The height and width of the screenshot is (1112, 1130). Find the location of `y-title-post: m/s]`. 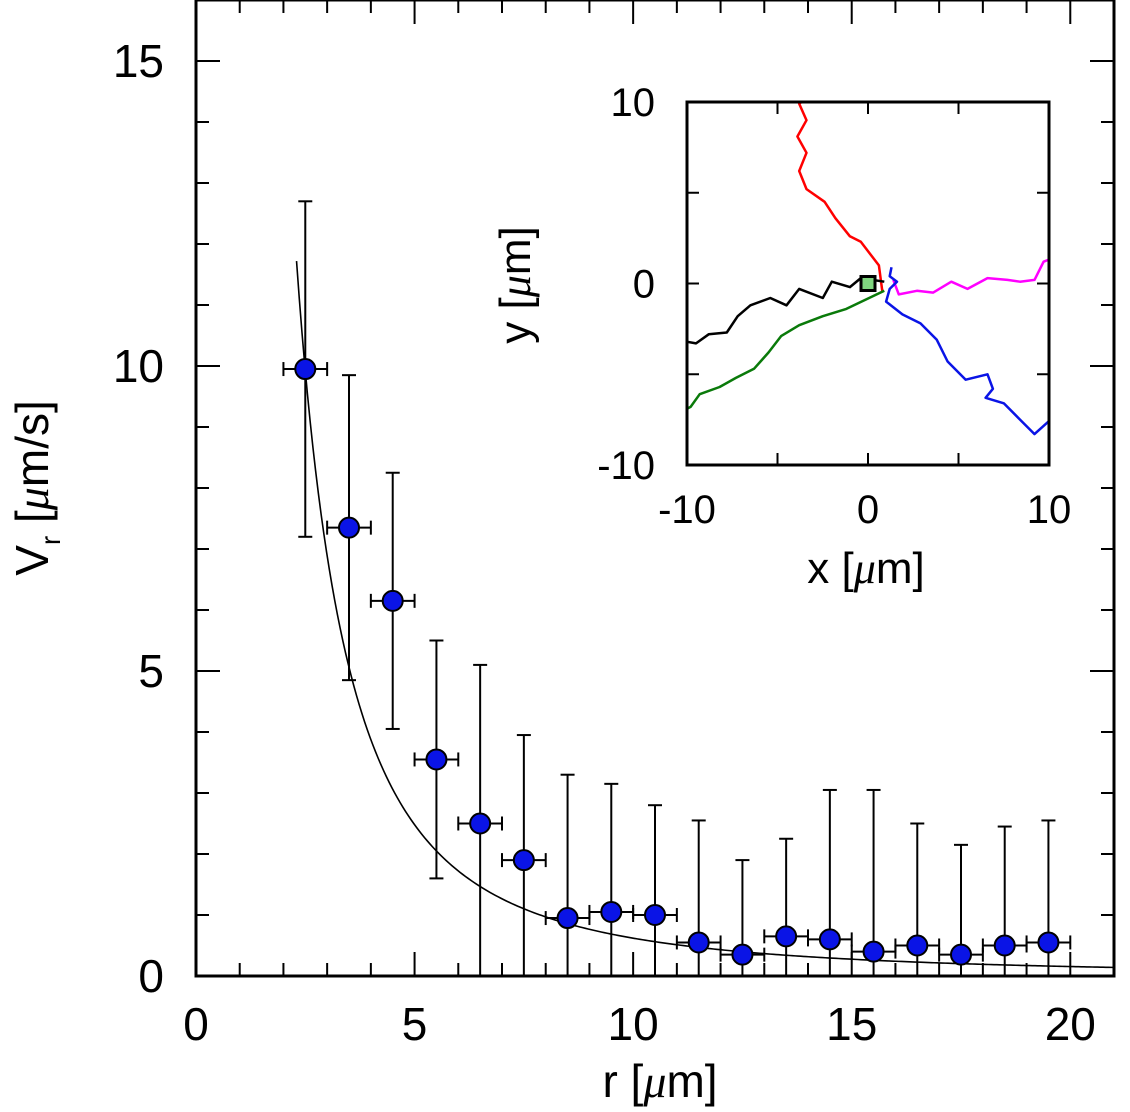

y-title-post: m/s] is located at coordinates (32, 443).